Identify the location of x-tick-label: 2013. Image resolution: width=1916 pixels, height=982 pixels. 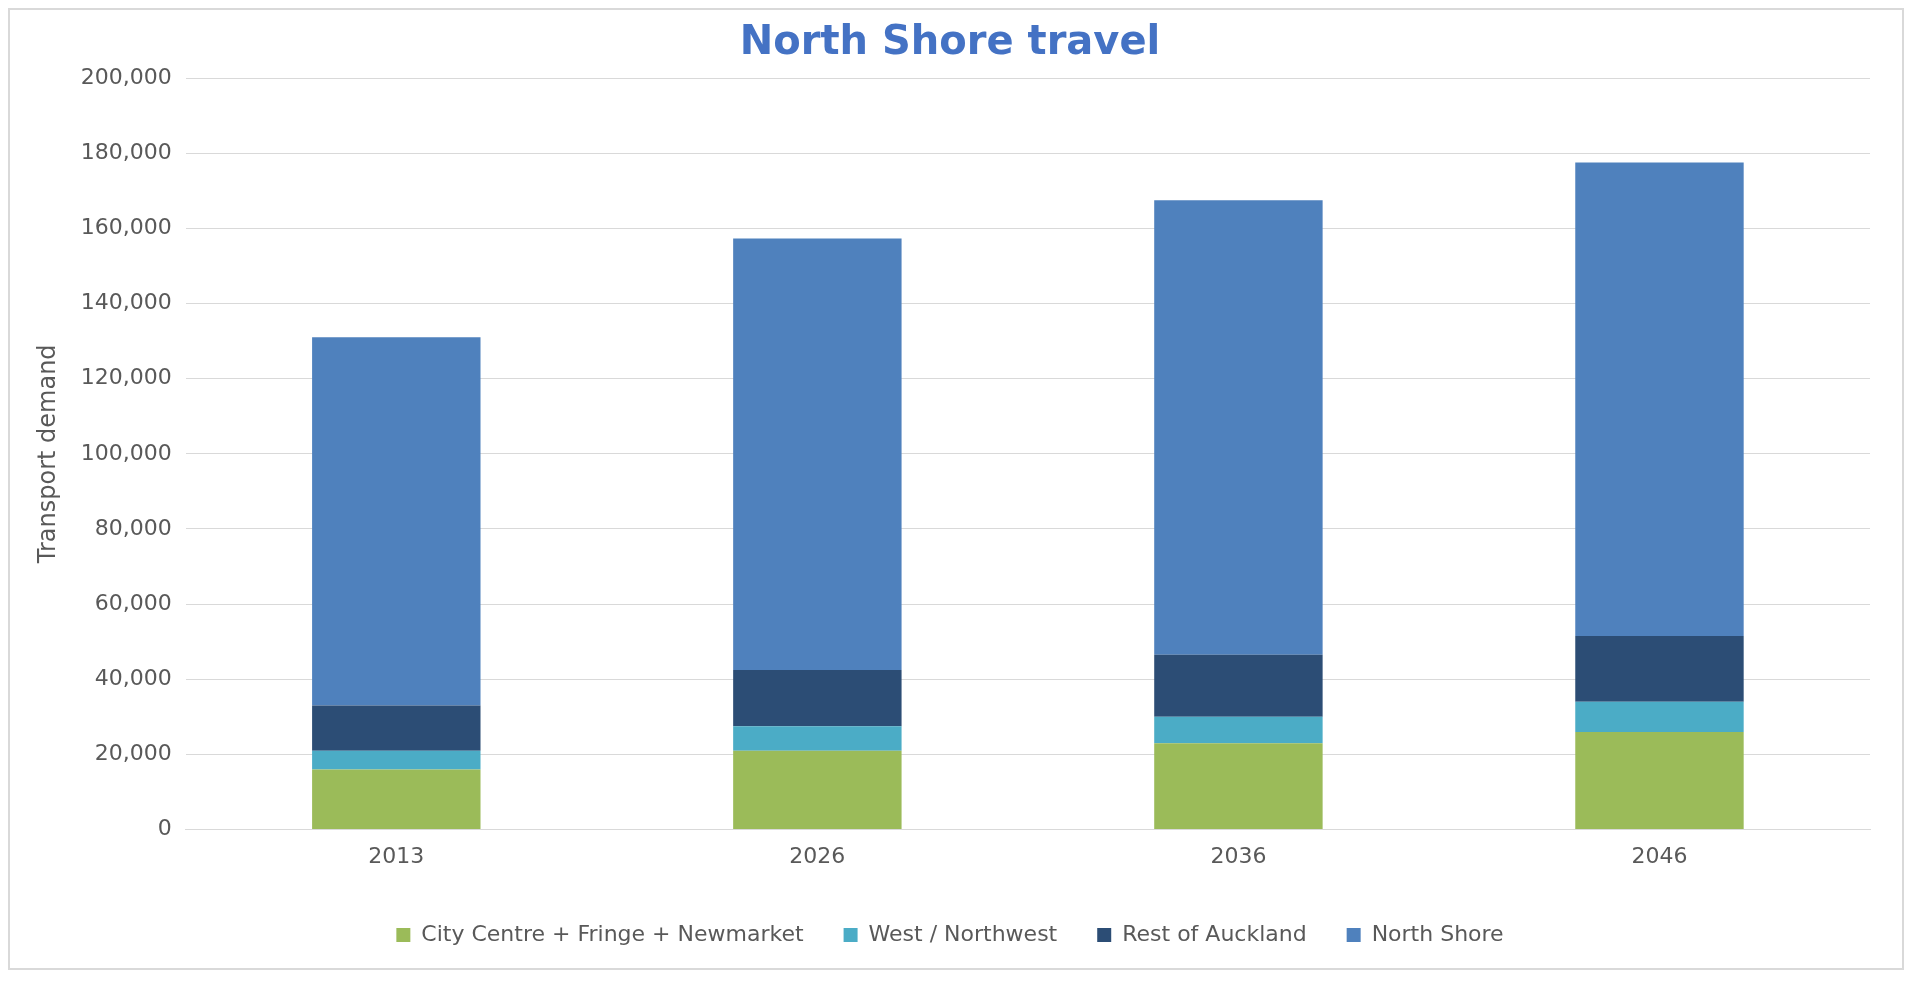
(396, 855).